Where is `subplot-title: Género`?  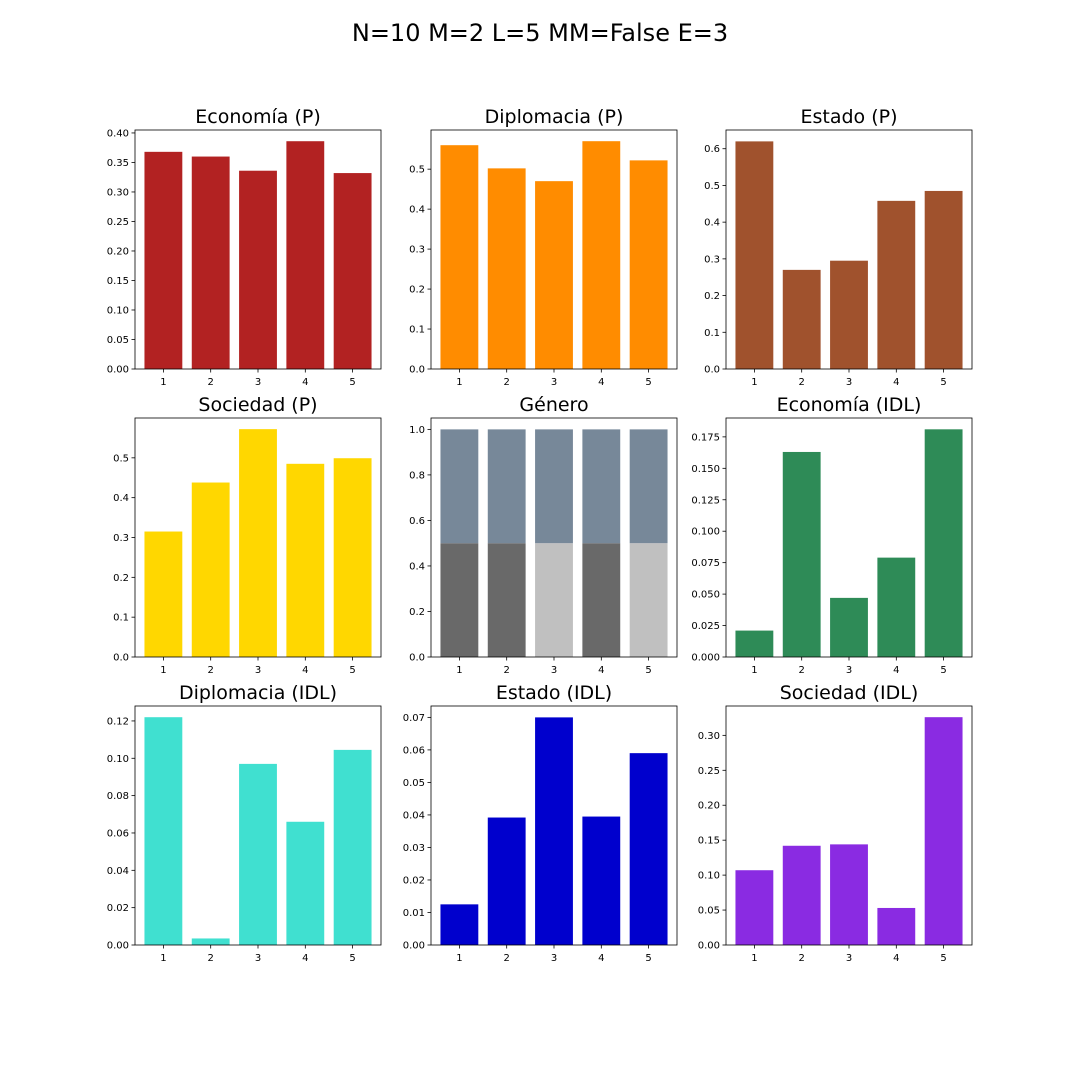
subplot-title: Género is located at coordinates (553, 405).